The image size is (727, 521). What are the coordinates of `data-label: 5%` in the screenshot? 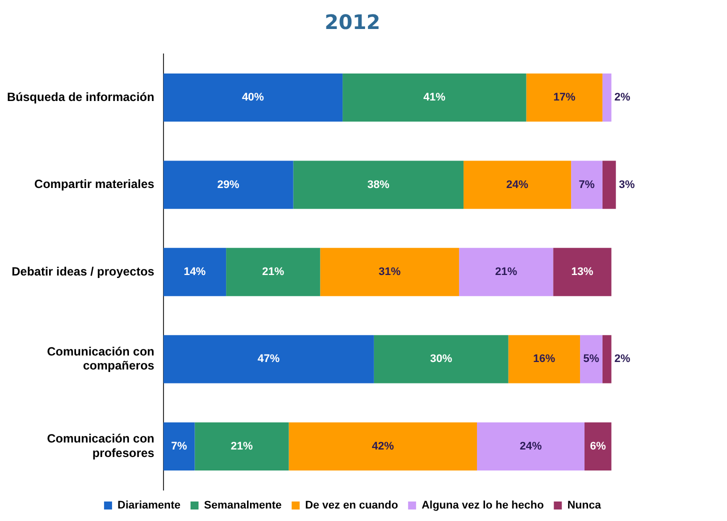 It's located at (591, 359).